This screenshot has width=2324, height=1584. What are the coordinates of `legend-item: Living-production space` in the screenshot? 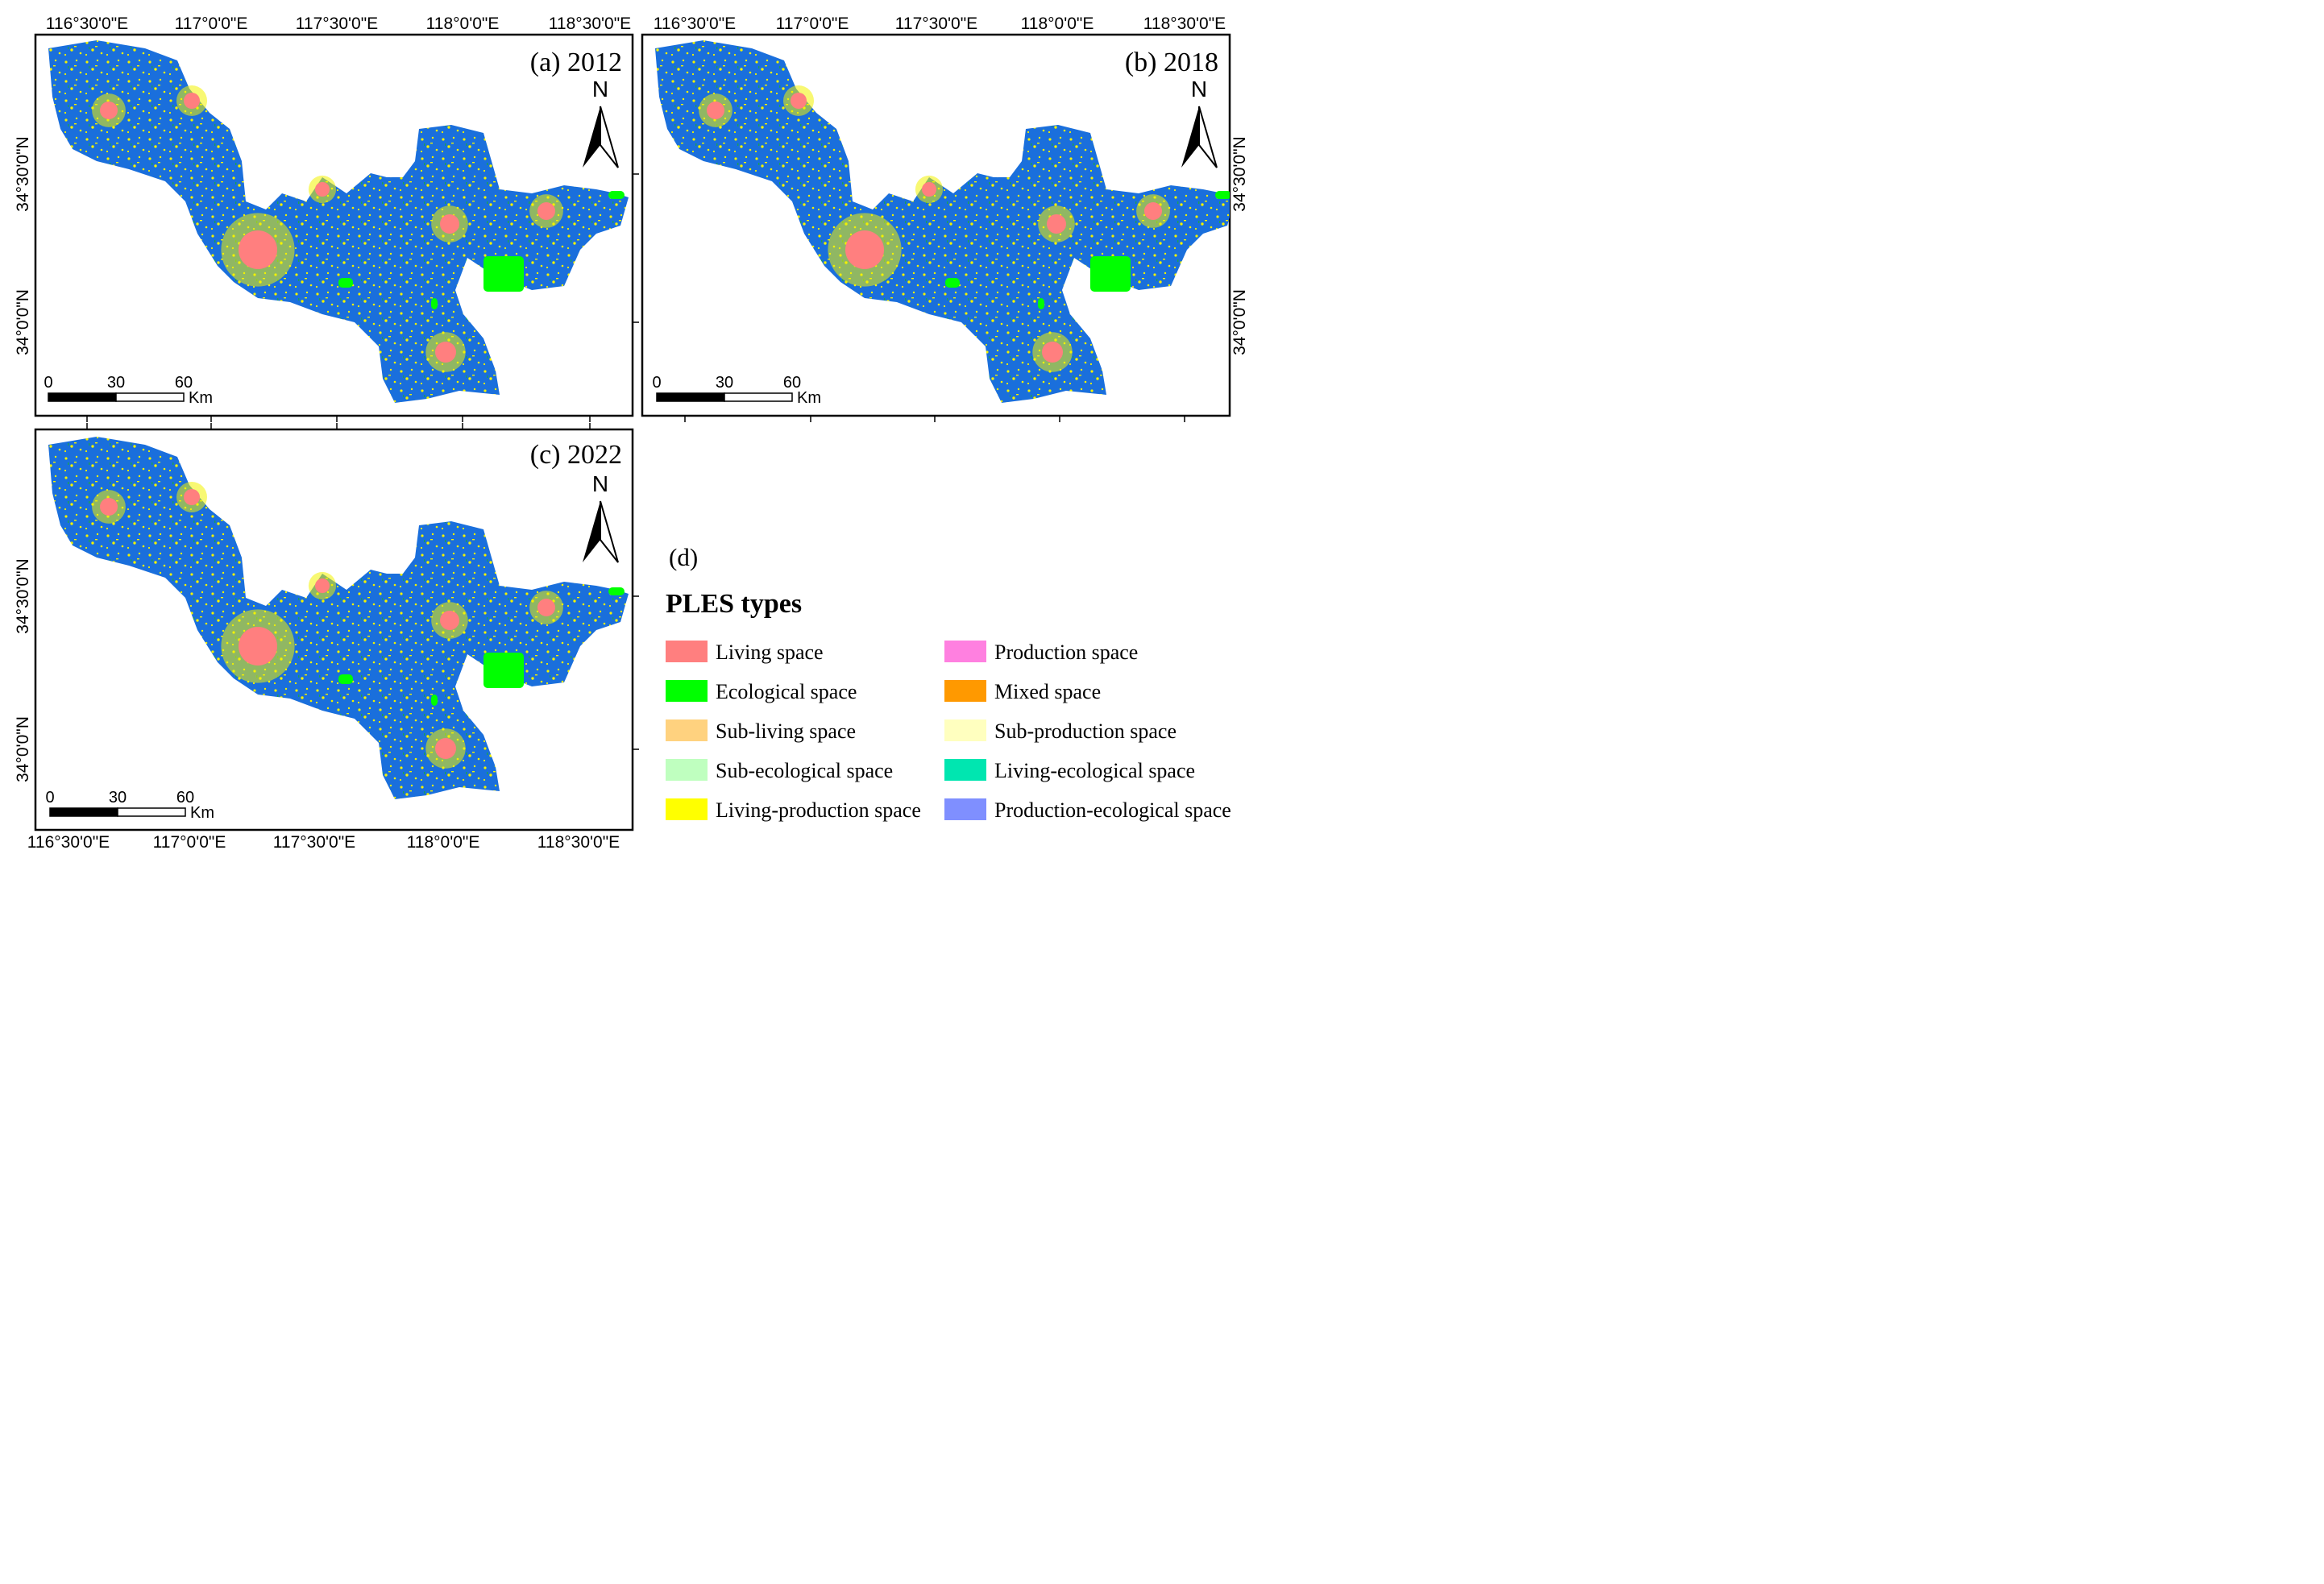 It's located at (793, 810).